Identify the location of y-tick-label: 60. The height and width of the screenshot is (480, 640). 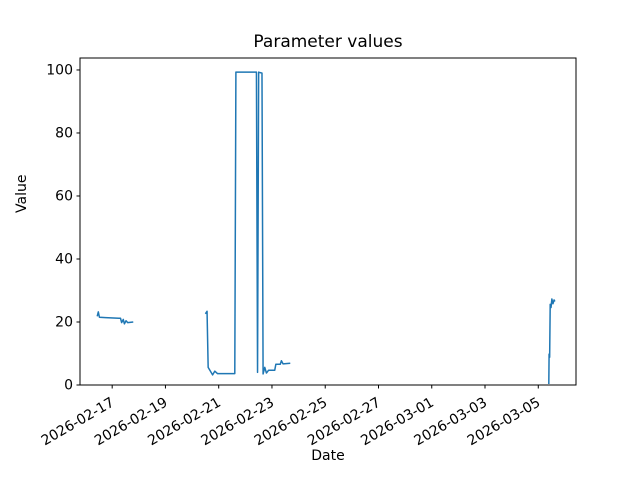
(64, 196).